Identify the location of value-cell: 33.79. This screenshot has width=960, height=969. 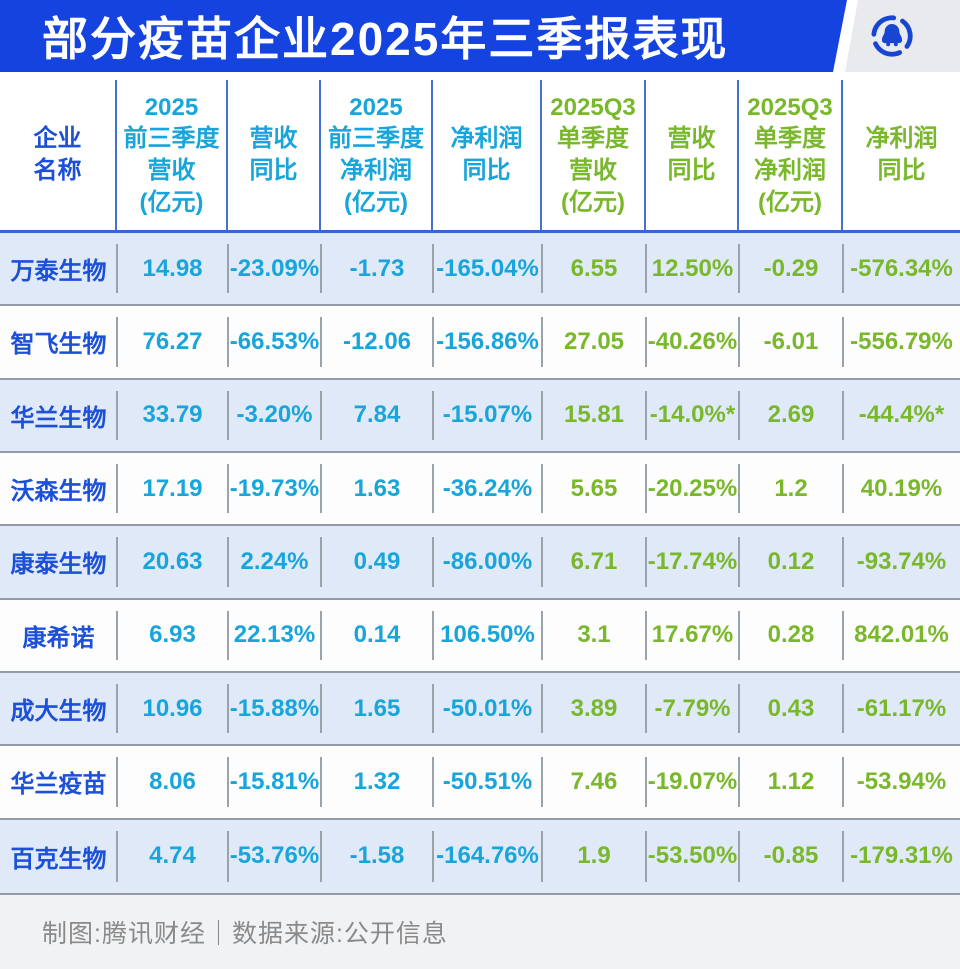
(173, 415).